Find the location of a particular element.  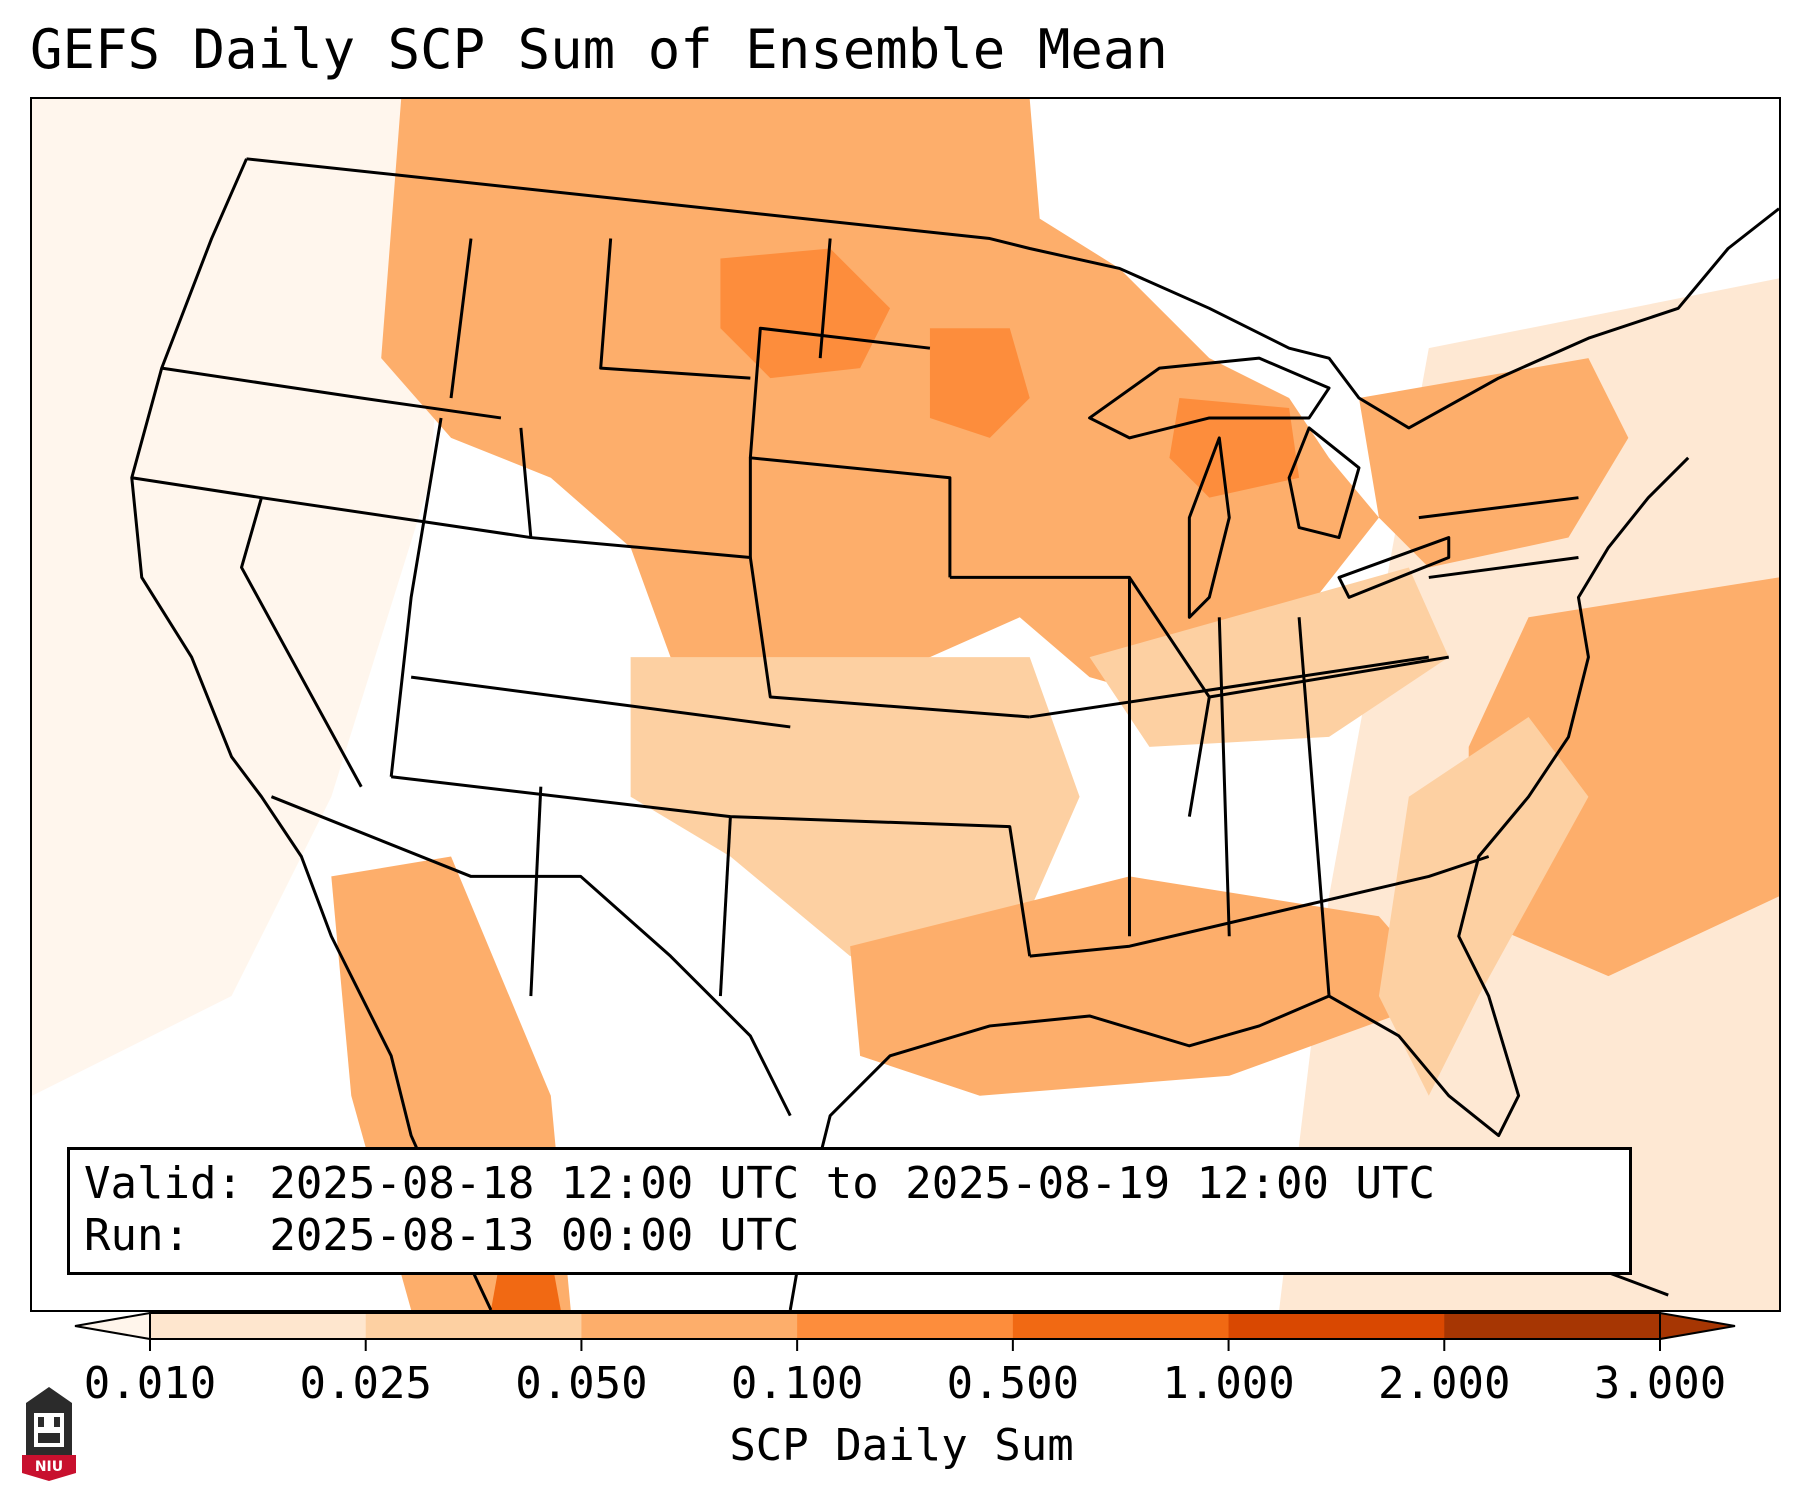

scp-area-ohio-valley is located at coordinates (1269, 657).